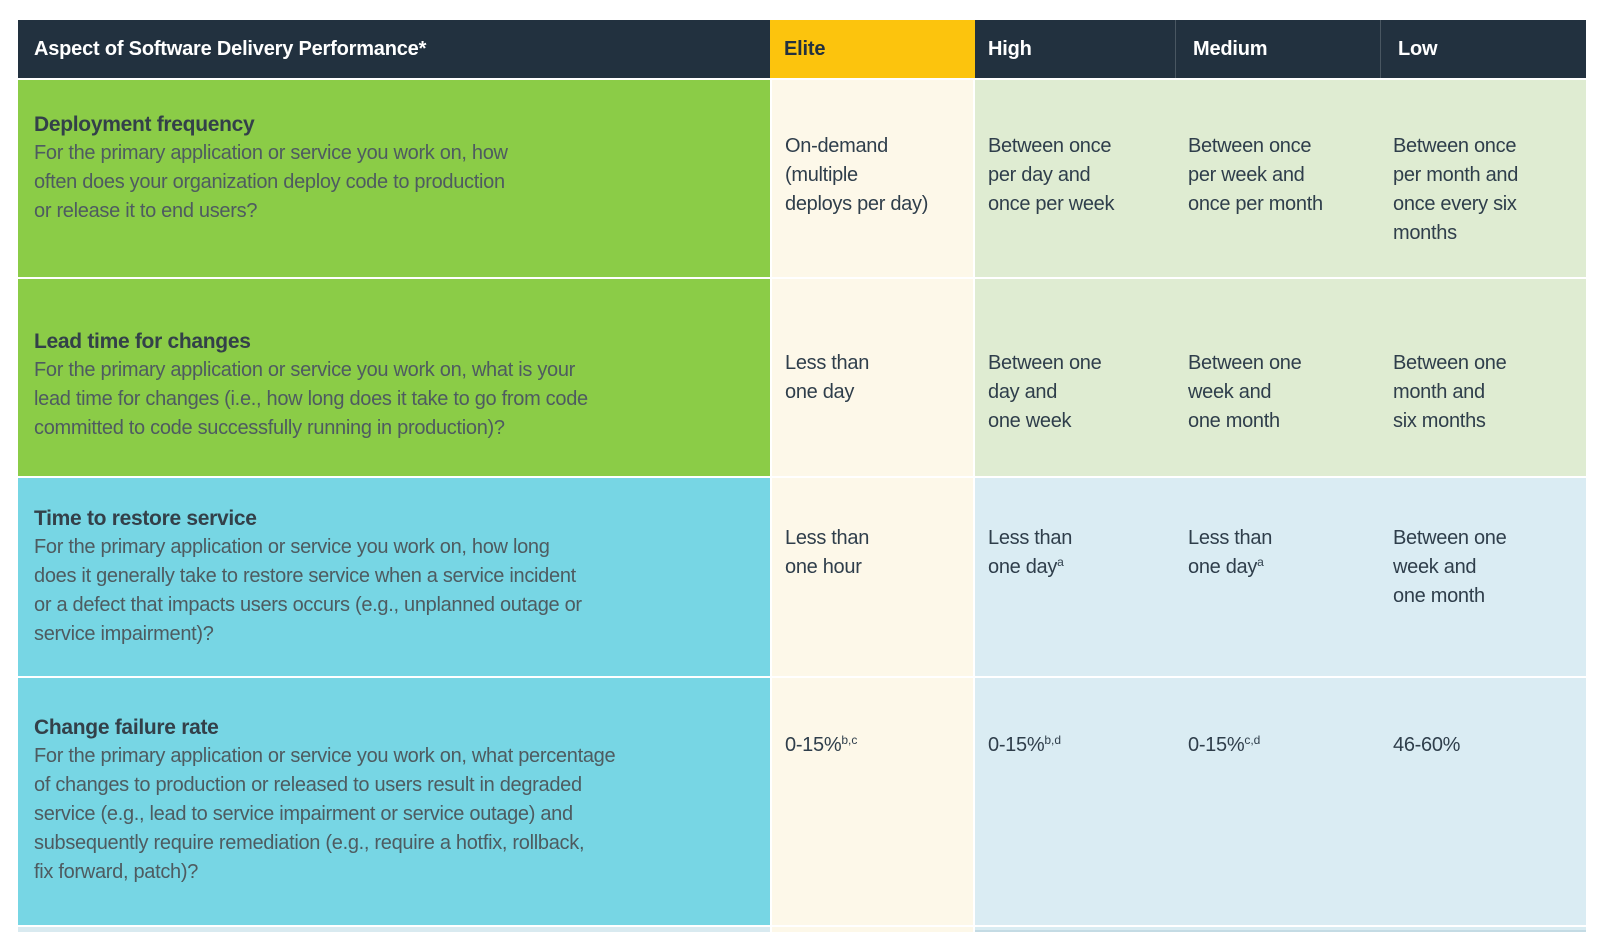  I want to click on footnote-superscript: b,d, so click(1053, 740).